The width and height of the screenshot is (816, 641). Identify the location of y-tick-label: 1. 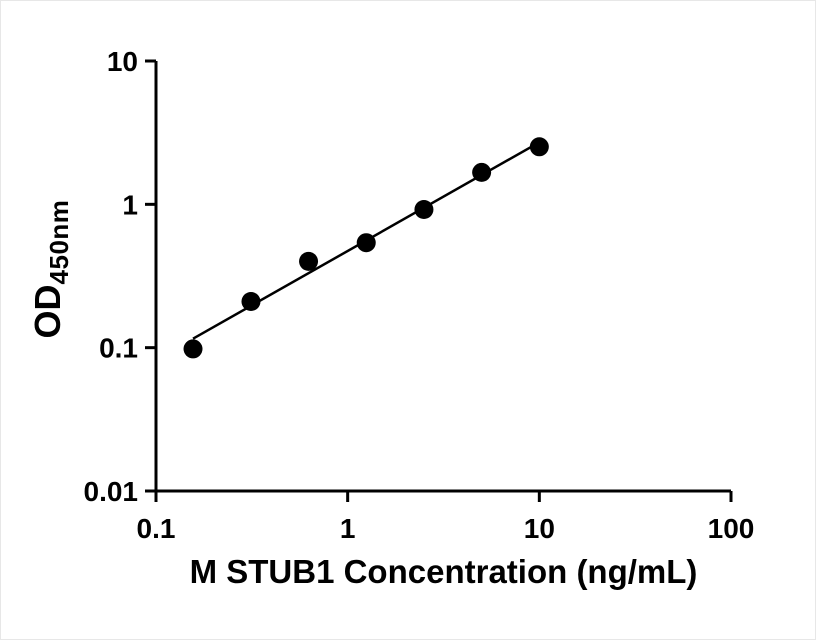
(130, 204).